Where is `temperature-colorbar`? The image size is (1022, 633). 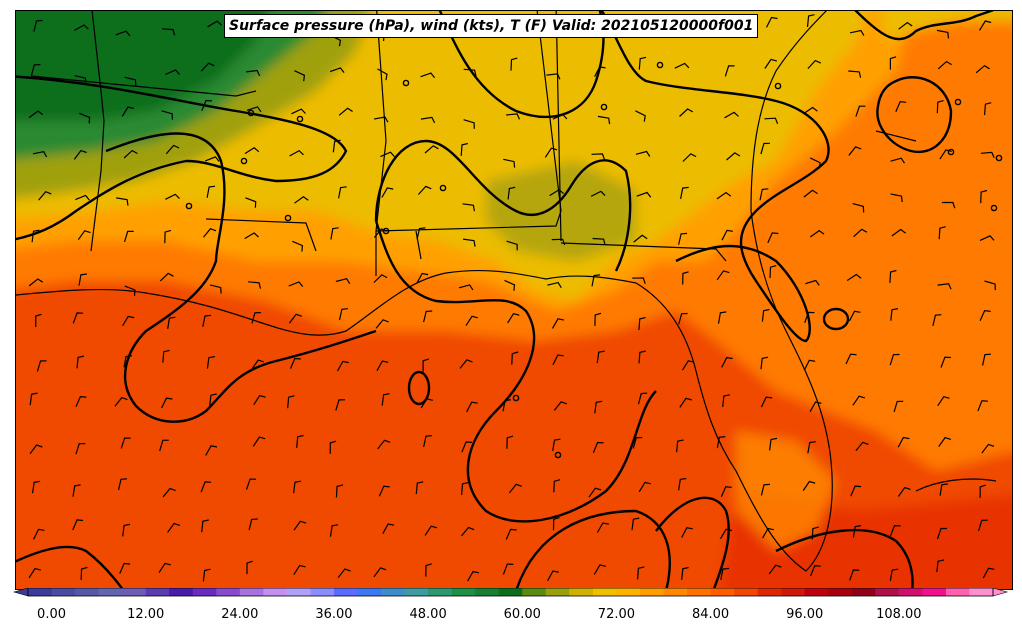 temperature-colorbar is located at coordinates (510, 592).